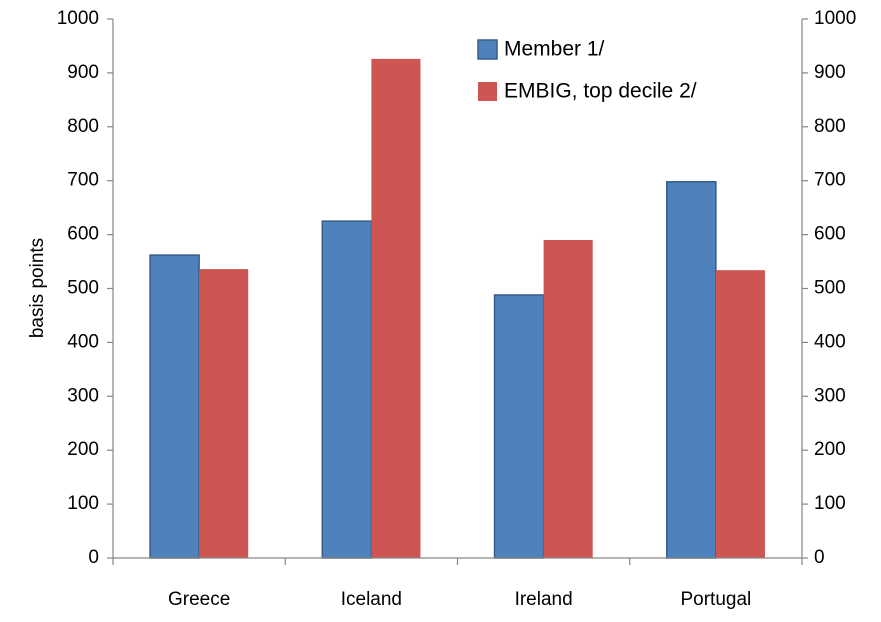 This screenshot has height=622, width=881. I want to click on y-tick-label: 800, so click(83, 126).